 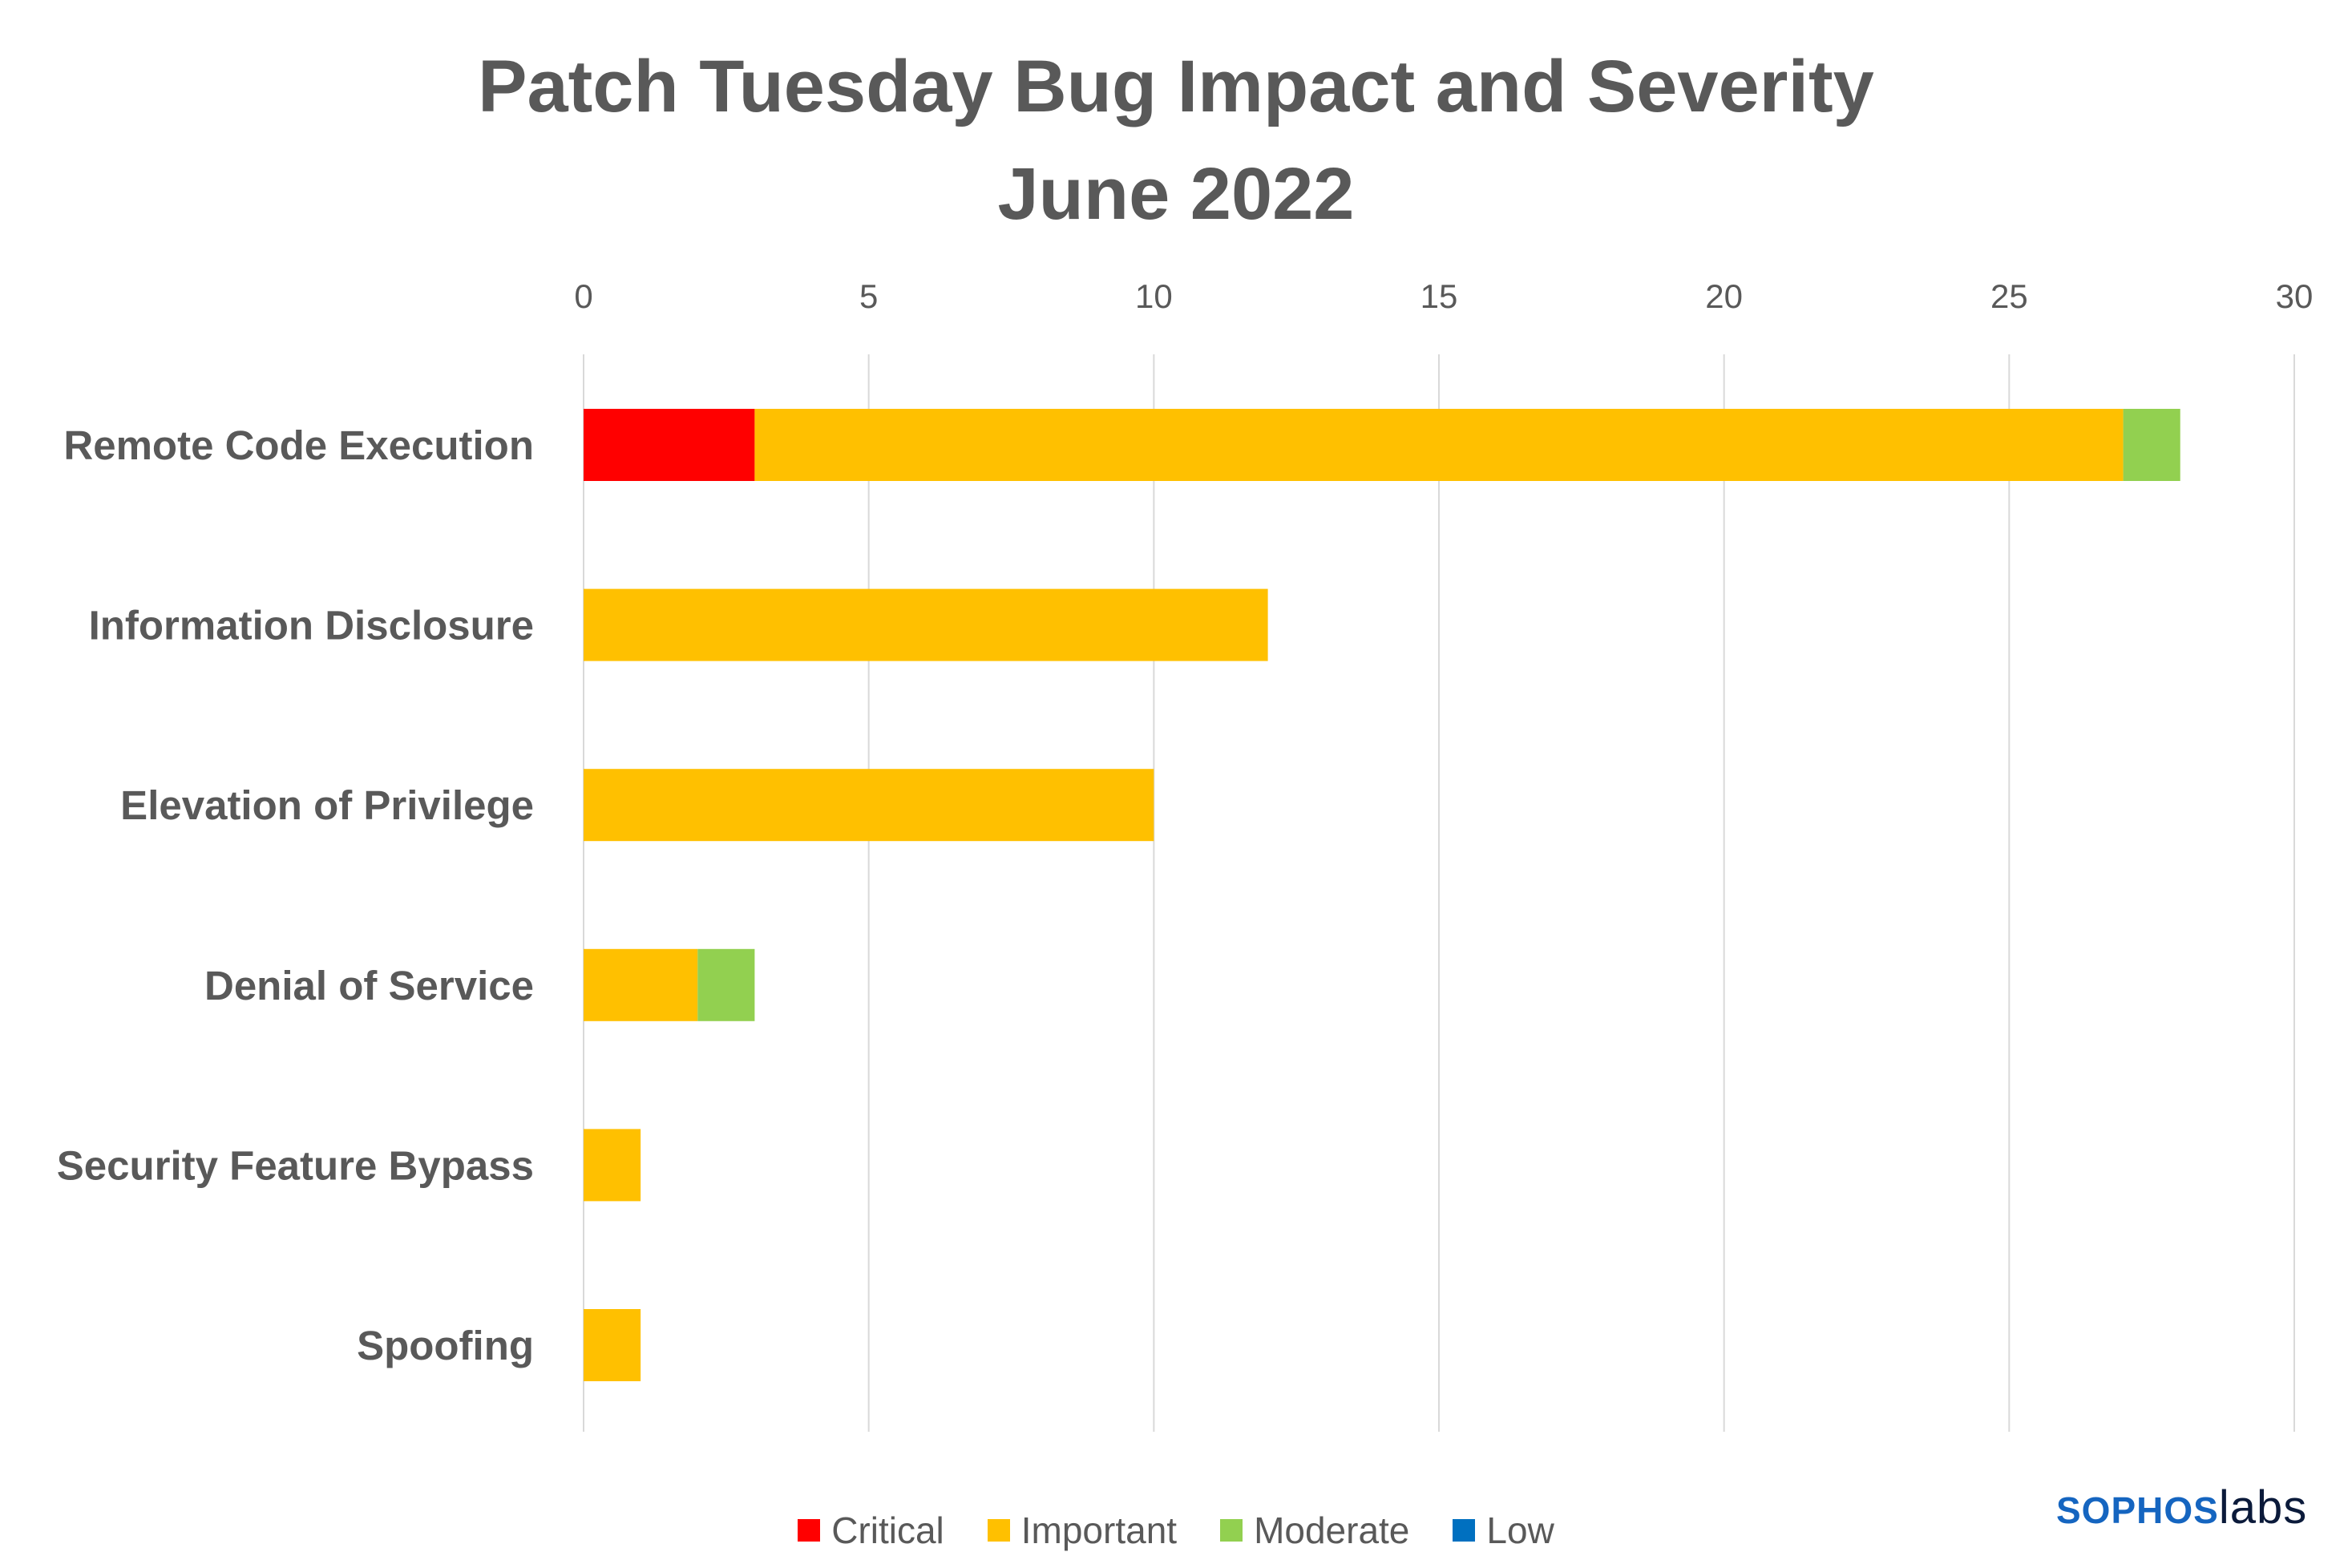 What do you see at coordinates (2295, 296) in the screenshot?
I see `x-tick-label: 30` at bounding box center [2295, 296].